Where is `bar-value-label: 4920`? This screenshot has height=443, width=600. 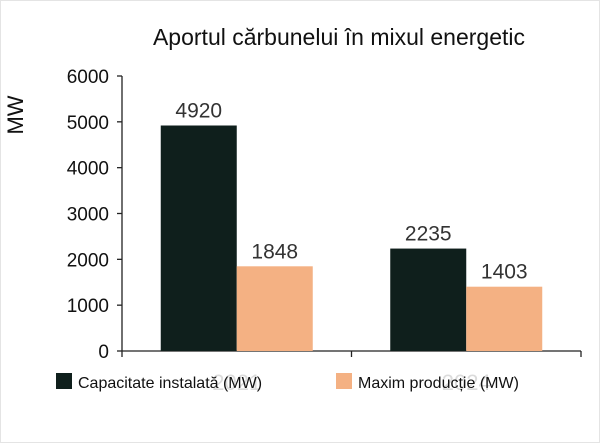
bar-value-label: 4920 is located at coordinates (198, 111).